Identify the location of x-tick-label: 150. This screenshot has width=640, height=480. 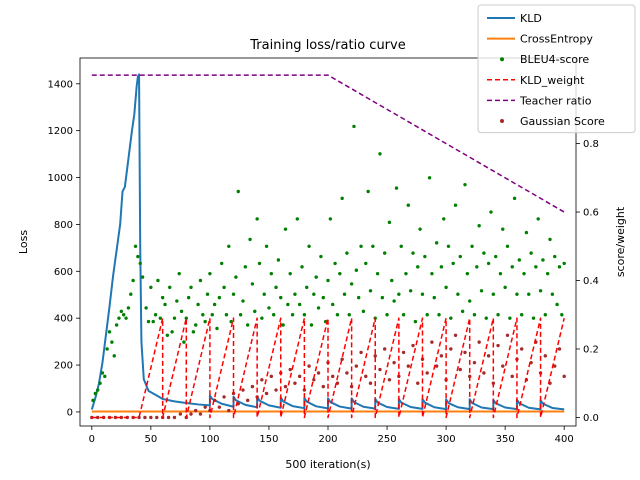
(268, 439).